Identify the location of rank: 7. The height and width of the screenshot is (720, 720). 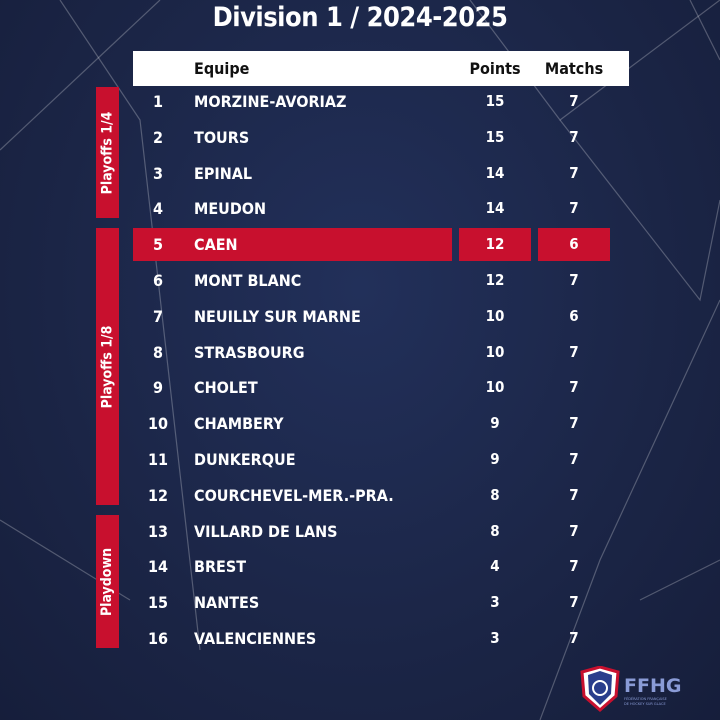
(157, 316).